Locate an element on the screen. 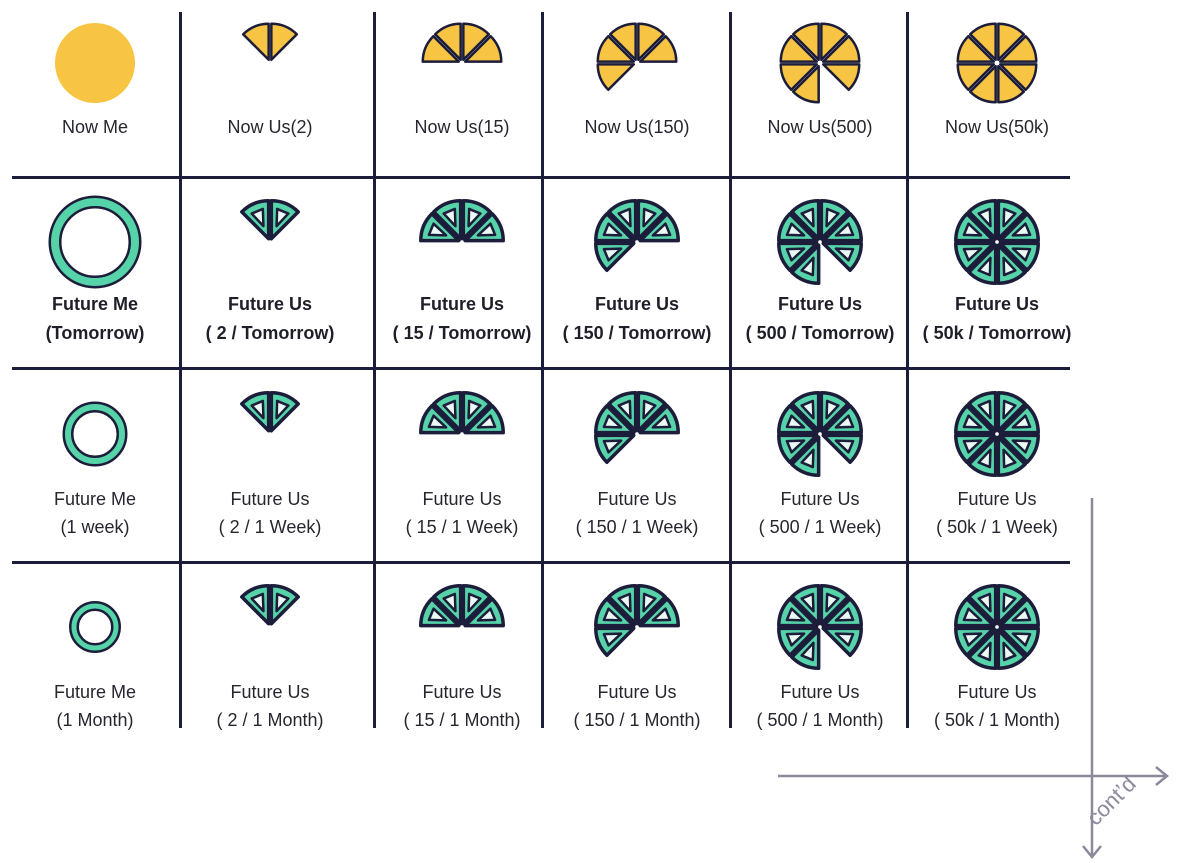 This screenshot has width=1200, height=863. future-me-ring-icon is located at coordinates (95, 242).